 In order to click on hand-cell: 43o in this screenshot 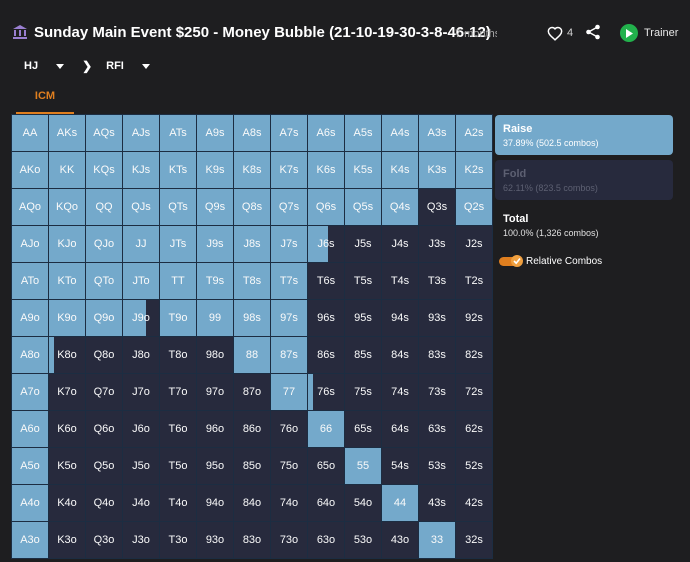, I will do `click(400, 540)`.